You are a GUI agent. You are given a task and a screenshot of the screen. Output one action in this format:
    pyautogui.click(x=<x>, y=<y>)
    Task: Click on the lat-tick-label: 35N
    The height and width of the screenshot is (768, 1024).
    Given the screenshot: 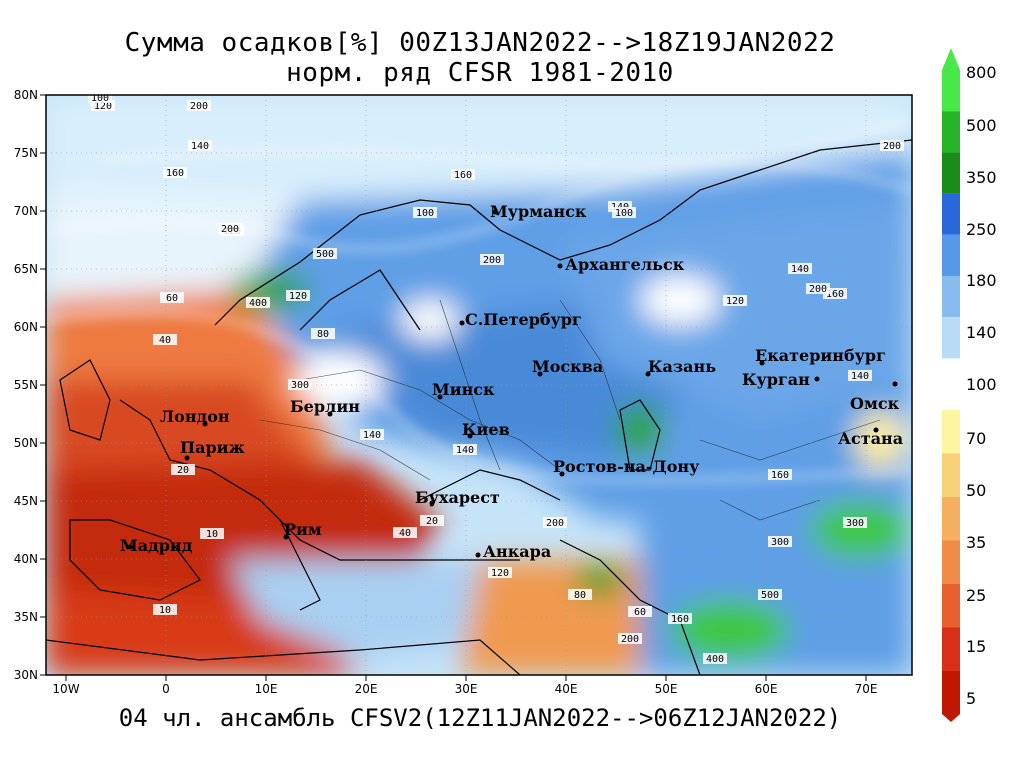 What is the action you would take?
    pyautogui.click(x=26, y=617)
    